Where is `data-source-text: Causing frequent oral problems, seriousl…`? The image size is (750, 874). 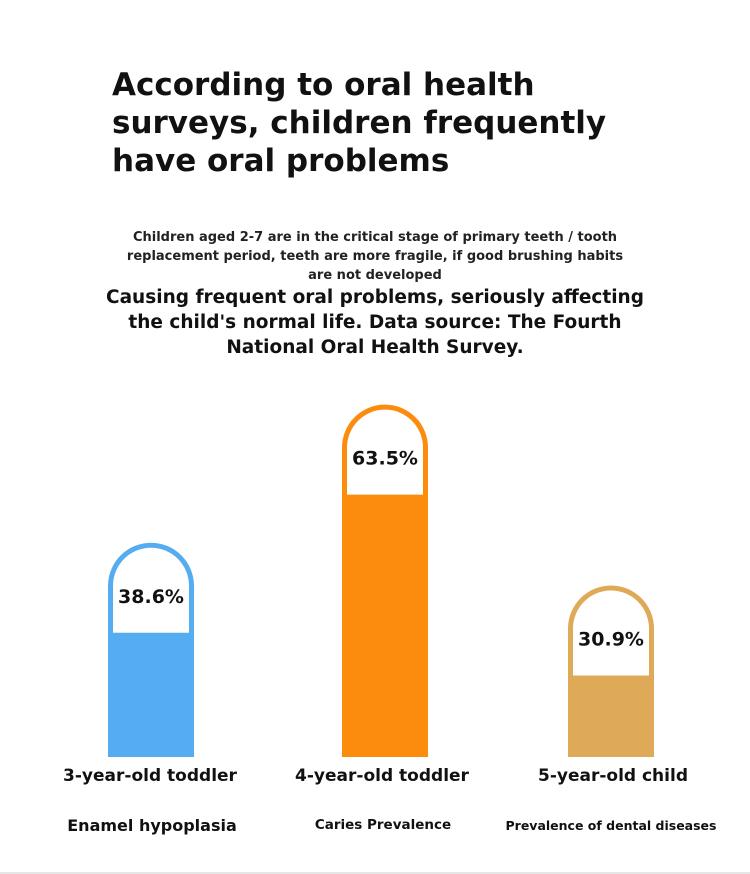
data-source-text: Causing frequent oral problems, seriousl… is located at coordinates (375, 322).